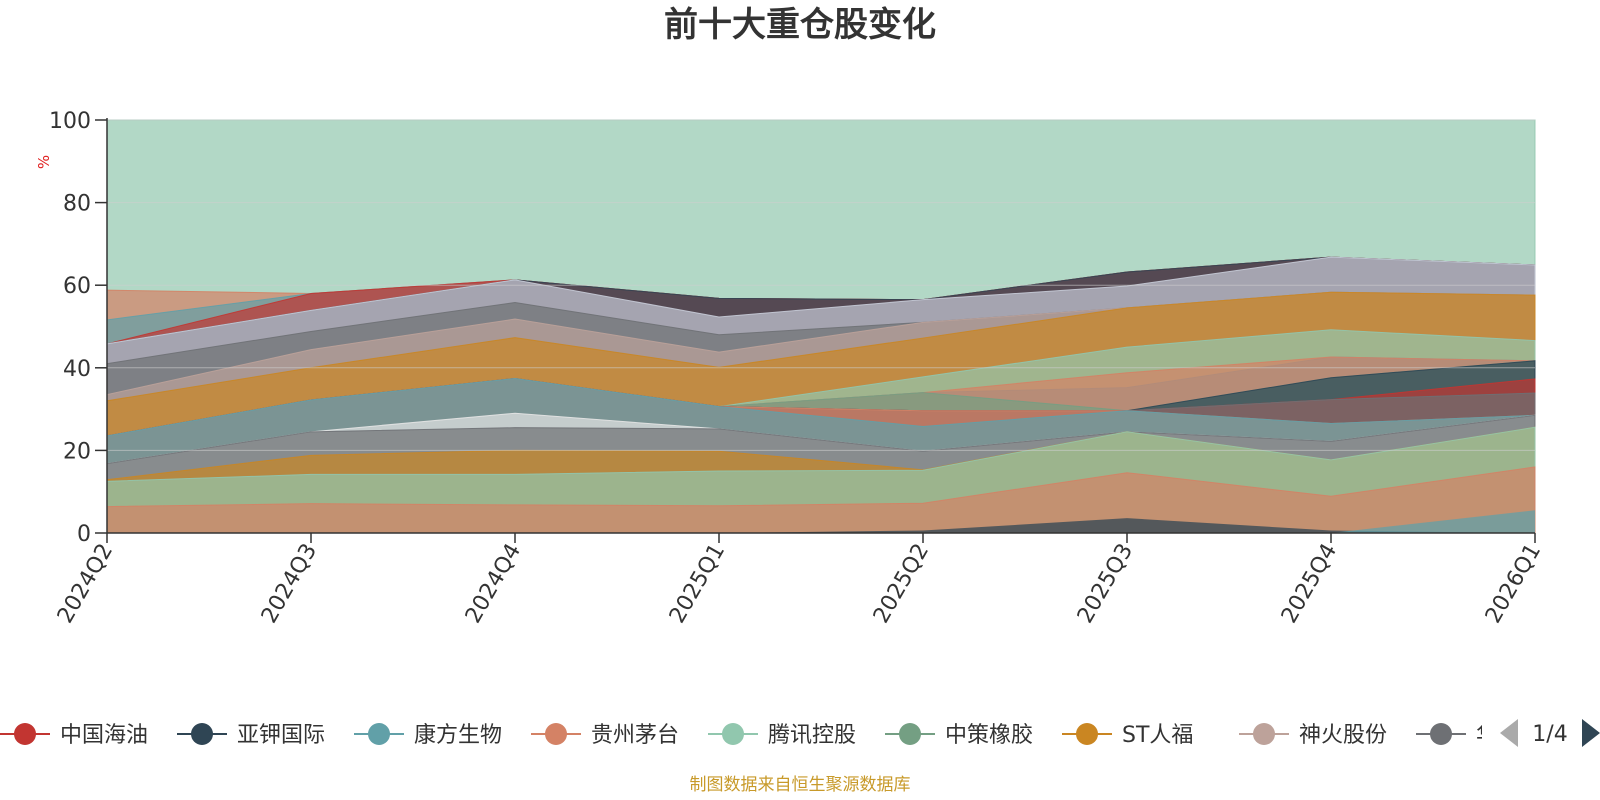 The image size is (1600, 800). What do you see at coordinates (77, 286) in the screenshot?
I see `y-tick-label: 60` at bounding box center [77, 286].